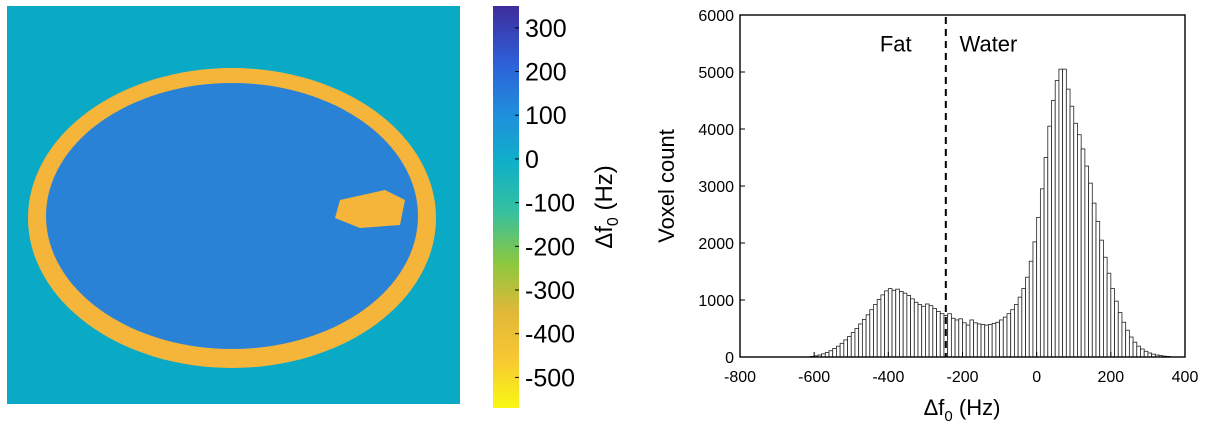  What do you see at coordinates (962, 410) in the screenshot?
I see `x-axis-label: Δf0 (Hz)` at bounding box center [962, 410].